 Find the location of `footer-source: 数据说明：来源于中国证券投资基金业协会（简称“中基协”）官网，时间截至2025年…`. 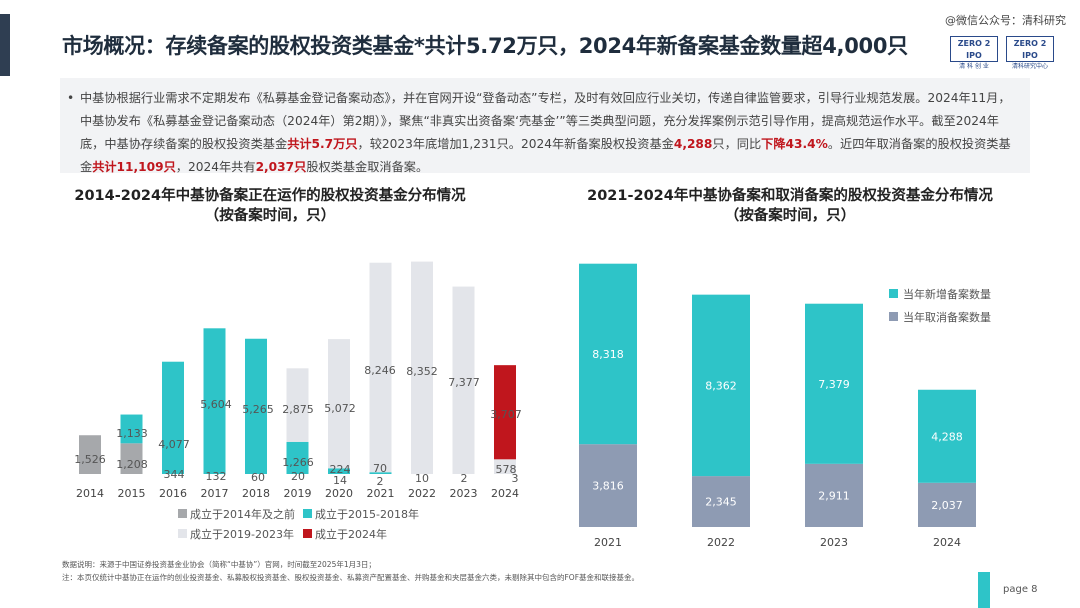

footer-source: 数据说明：来源于中国证券投资基金业协会（简称“中基协”）官网，时间截至2025年… is located at coordinates (219, 564).